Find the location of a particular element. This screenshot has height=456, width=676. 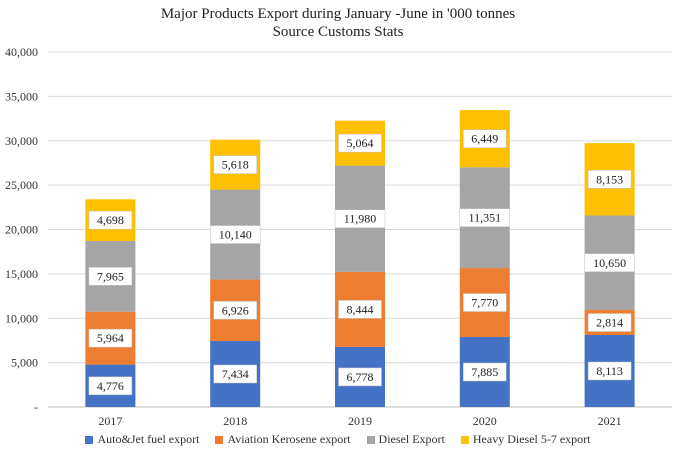

legend-item-diesel: Diesel Export is located at coordinates (405, 439).